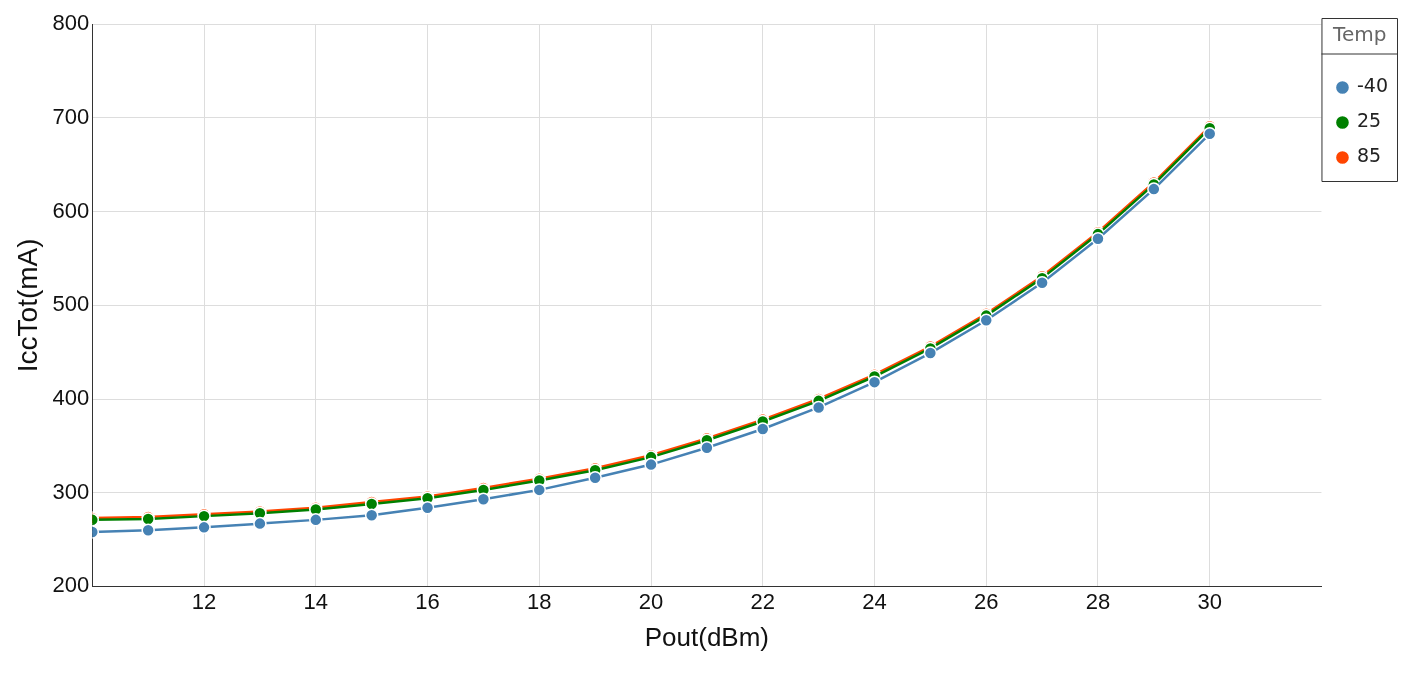 The image size is (1425, 674). Describe the element at coordinates (316, 601) in the screenshot. I see `x-tick-label: 14` at that location.